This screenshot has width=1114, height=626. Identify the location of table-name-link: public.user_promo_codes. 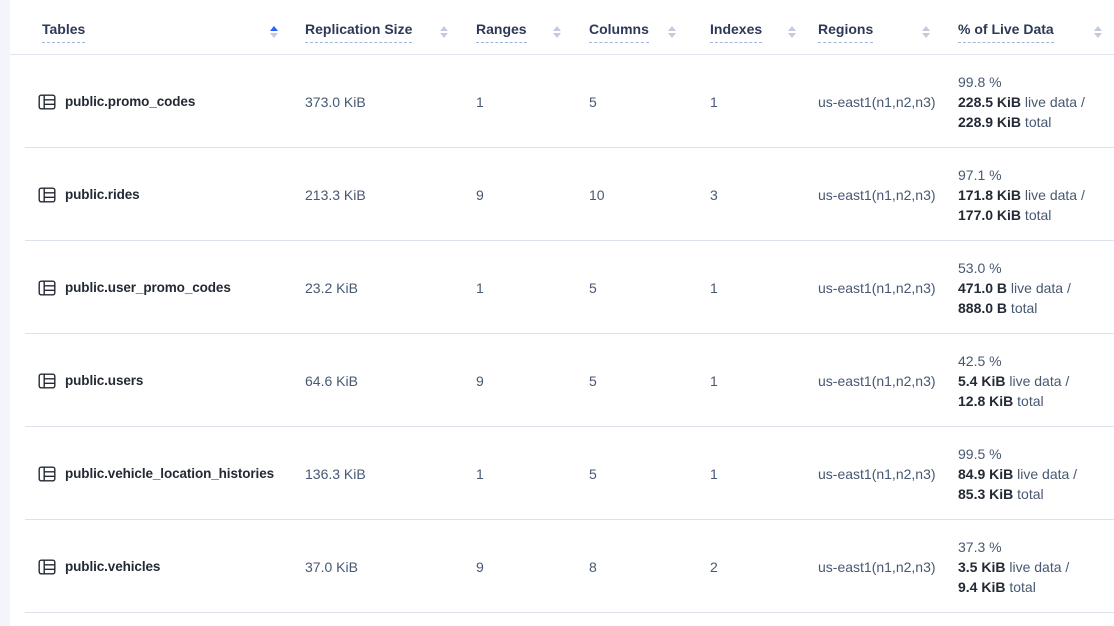
(148, 287).